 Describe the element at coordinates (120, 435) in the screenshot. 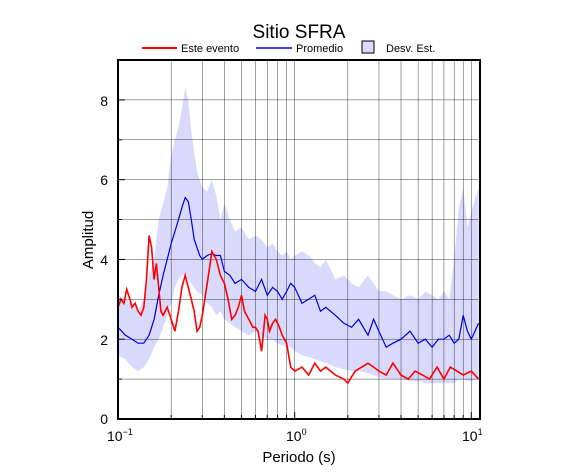

I see `x-tick-label: 10⁻¹` at that location.